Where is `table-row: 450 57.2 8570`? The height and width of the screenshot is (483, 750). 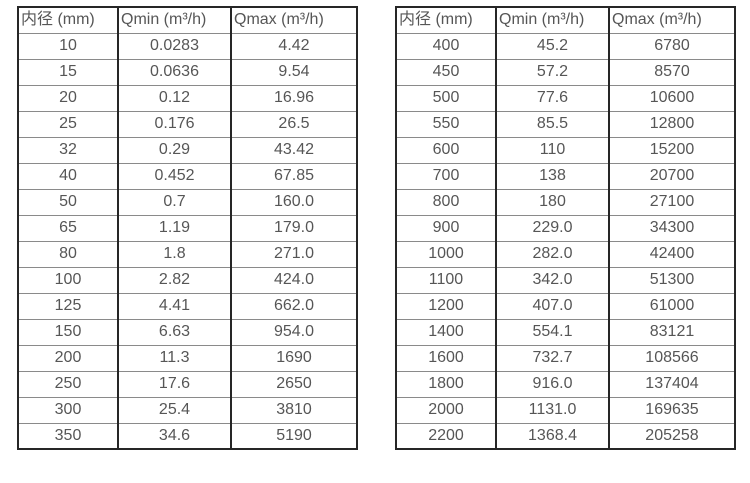 table-row: 450 57.2 8570 is located at coordinates (565, 71).